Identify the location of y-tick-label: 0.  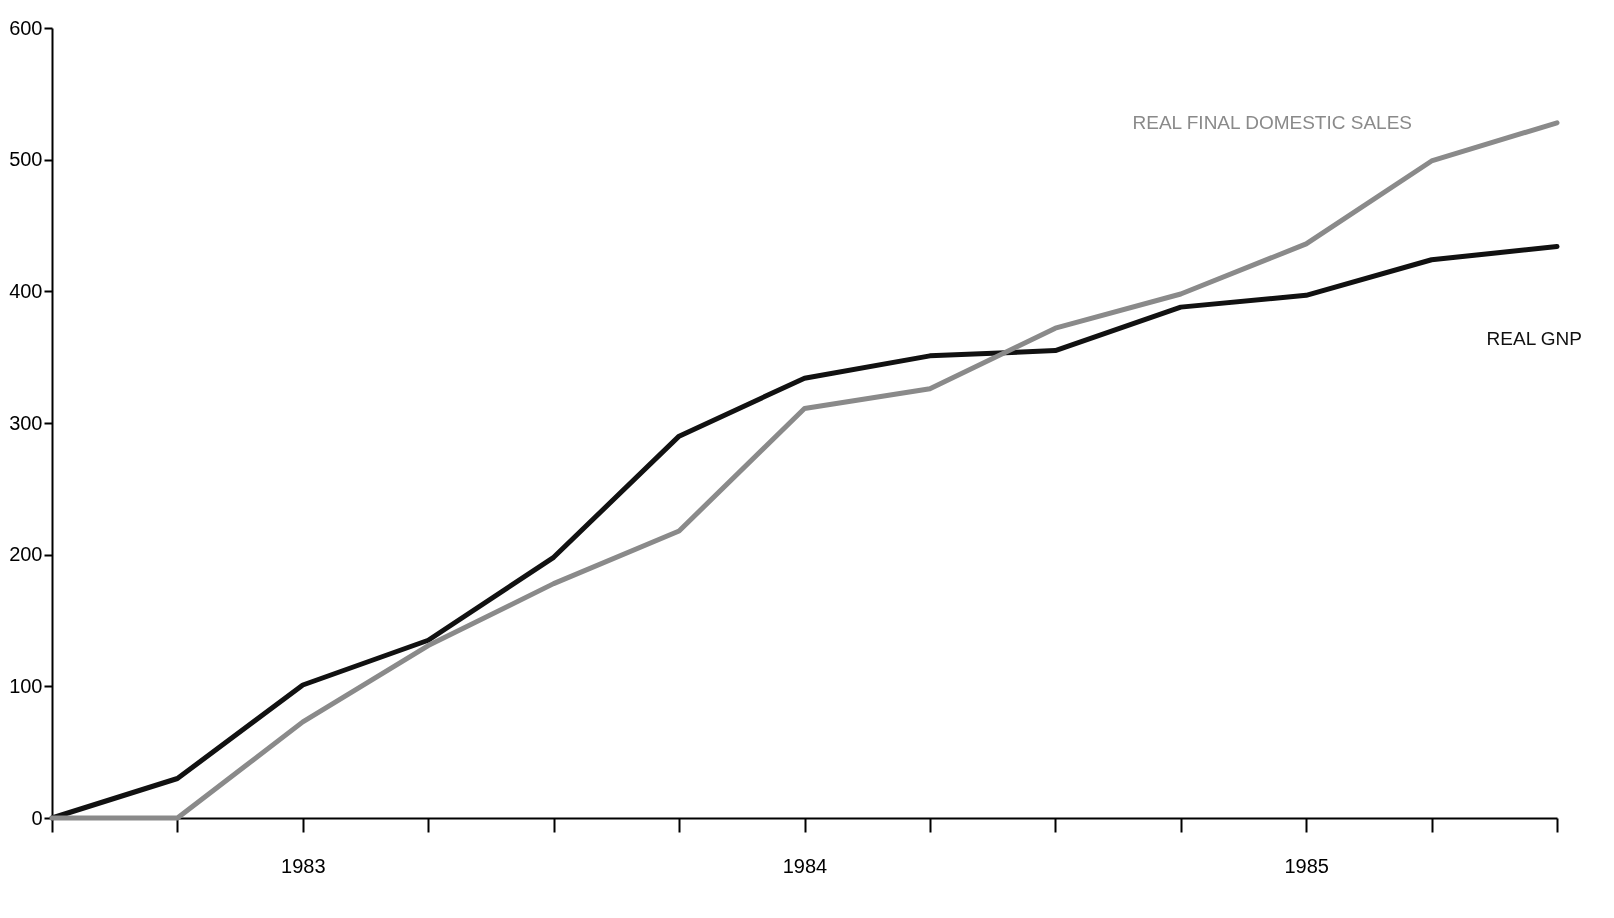
(37, 817).